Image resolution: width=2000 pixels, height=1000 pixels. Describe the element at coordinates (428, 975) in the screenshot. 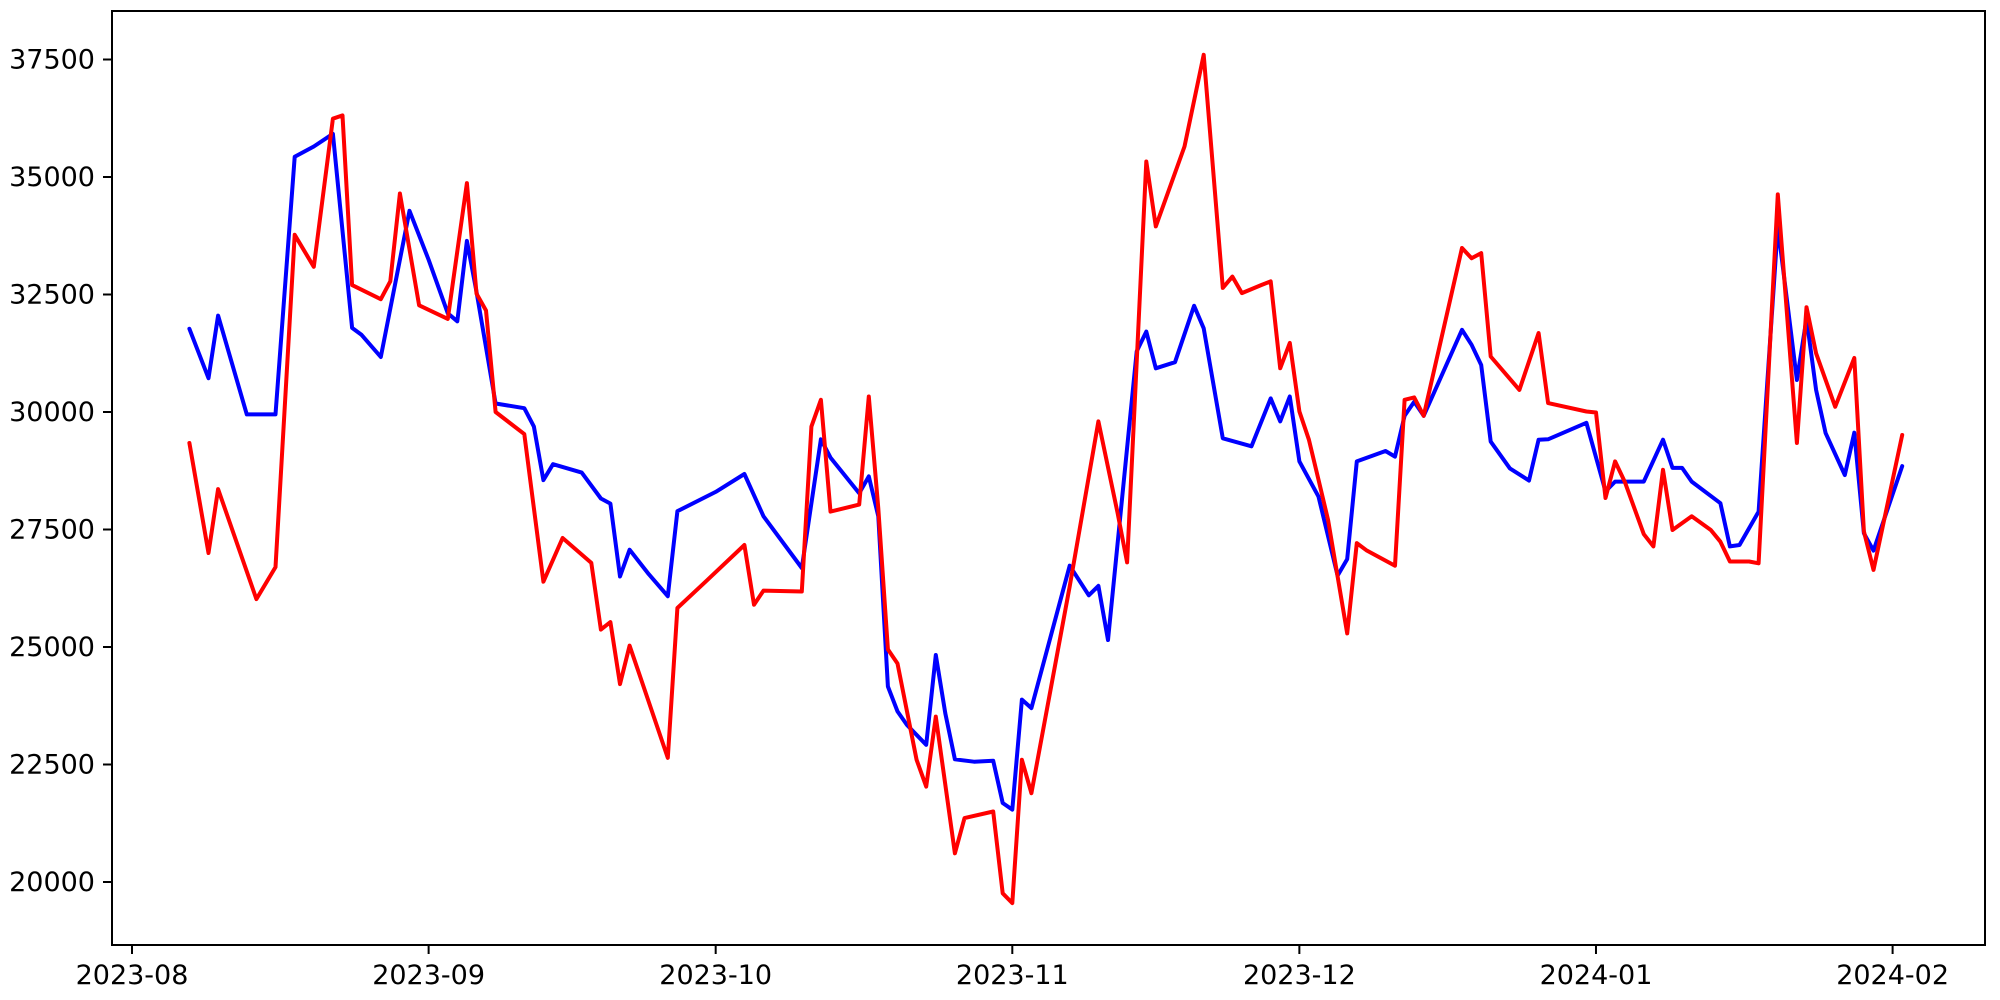

I see `x-axis-tick-label: 2023-09` at that location.